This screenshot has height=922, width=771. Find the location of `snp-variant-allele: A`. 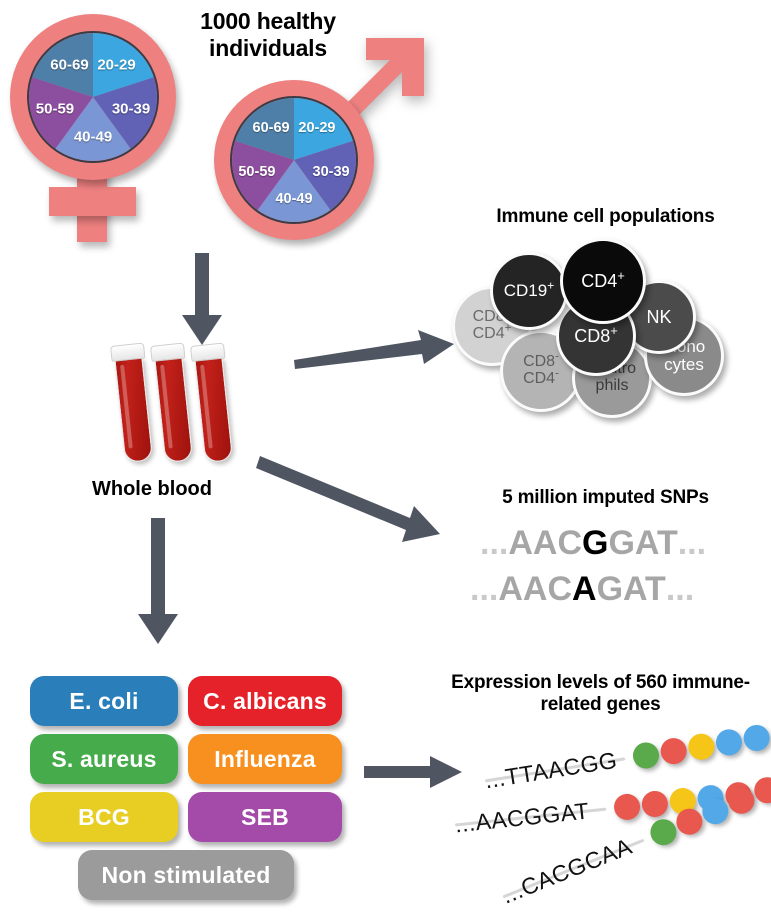

snp-variant-allele: A is located at coordinates (584, 589).